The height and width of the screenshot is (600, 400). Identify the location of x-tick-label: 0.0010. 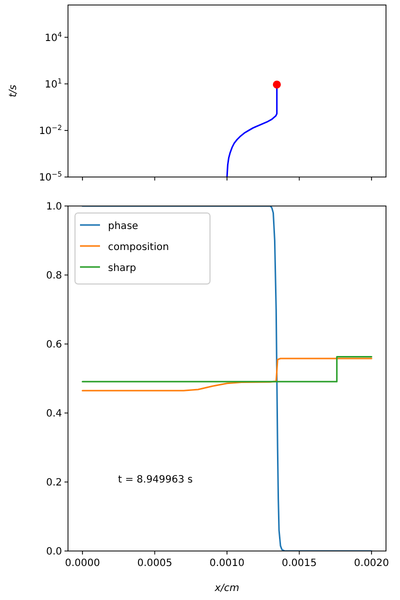
(227, 563).